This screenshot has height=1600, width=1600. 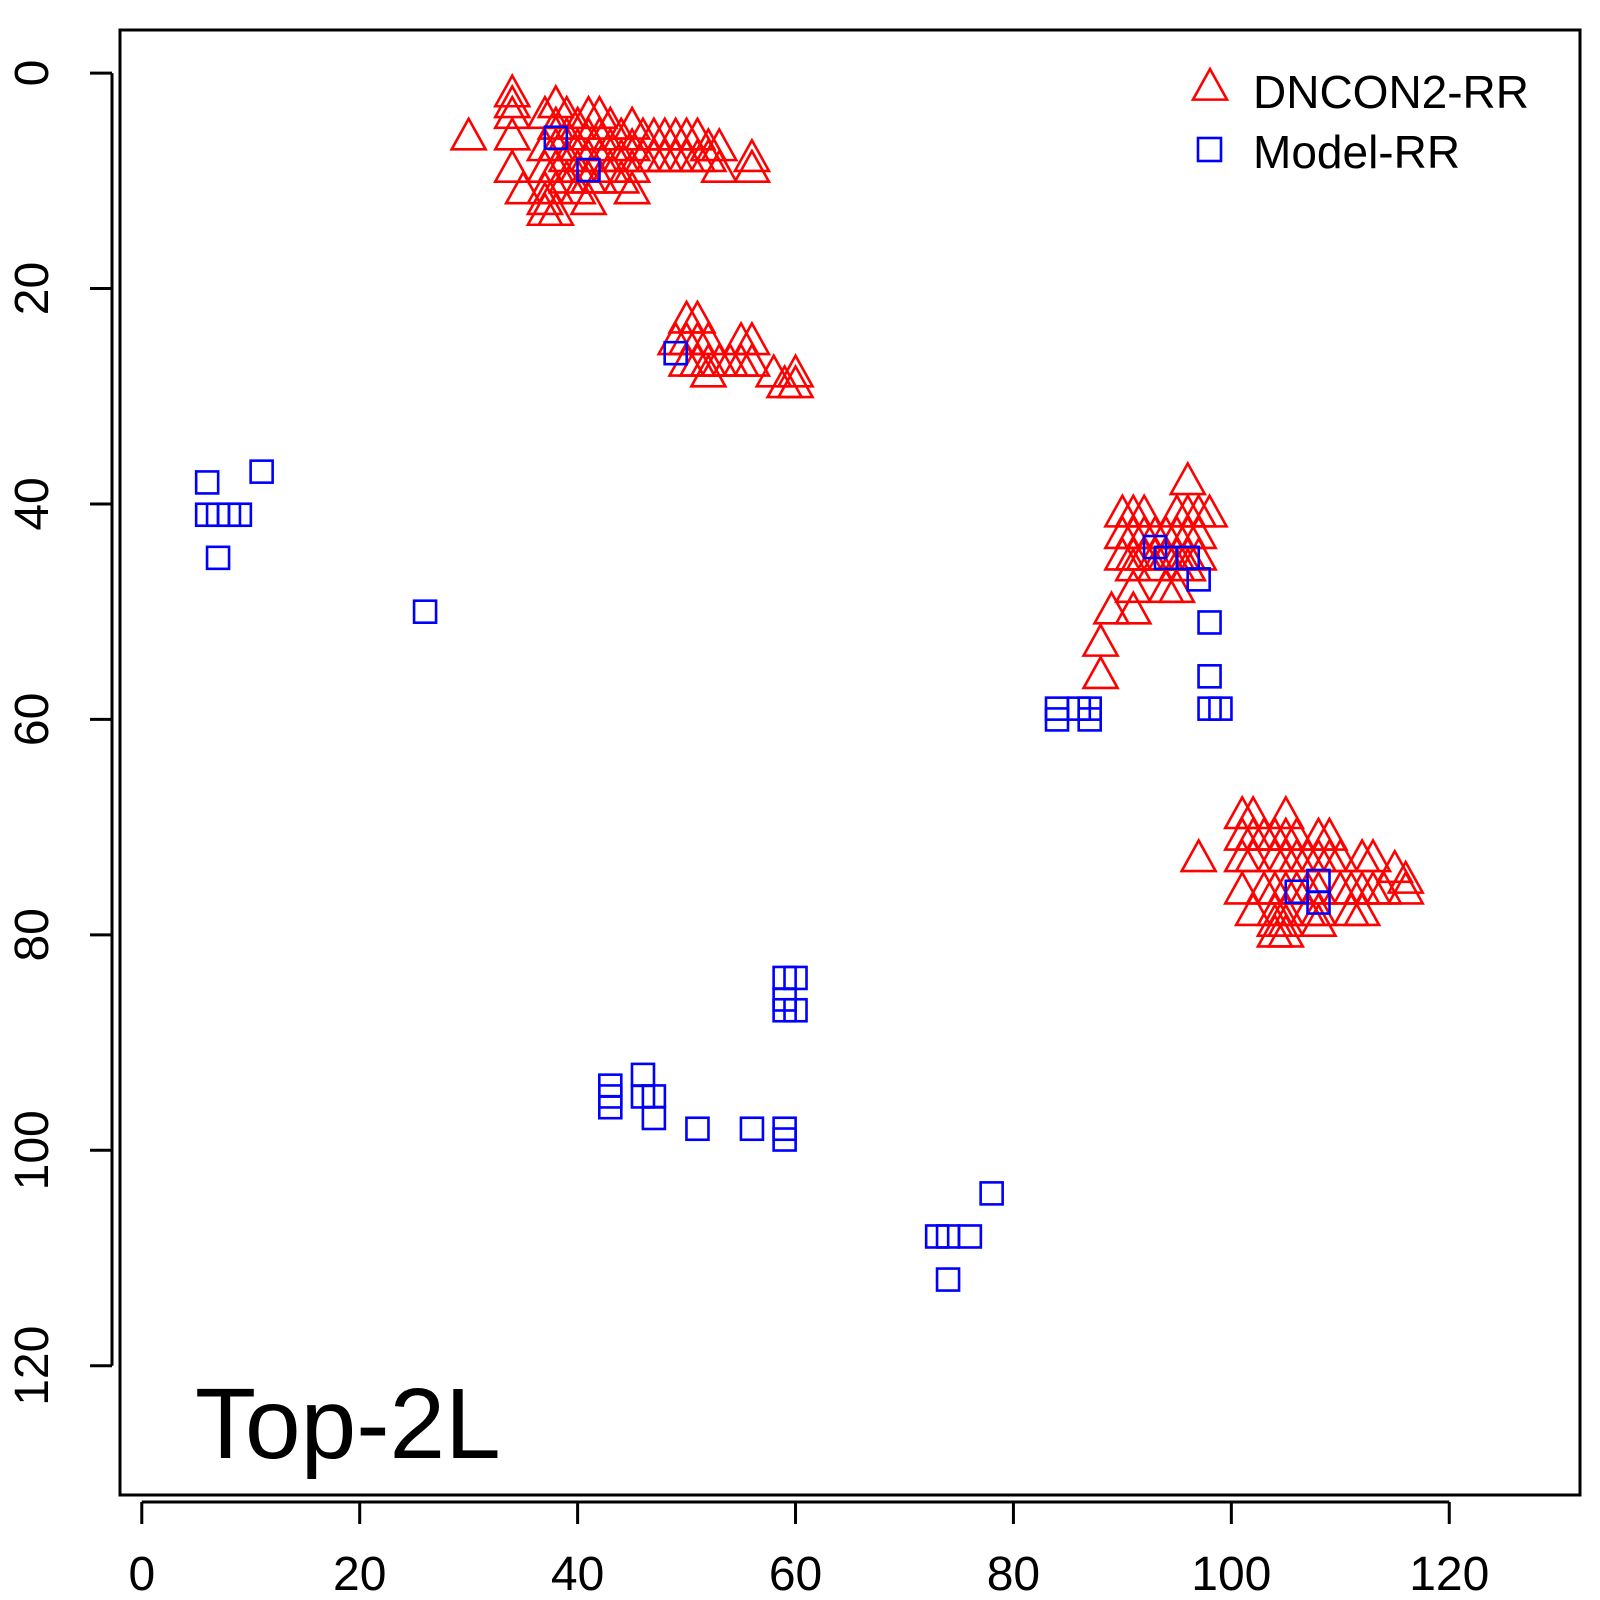 What do you see at coordinates (32, 288) in the screenshot?
I see `y-tick-label: 20` at bounding box center [32, 288].